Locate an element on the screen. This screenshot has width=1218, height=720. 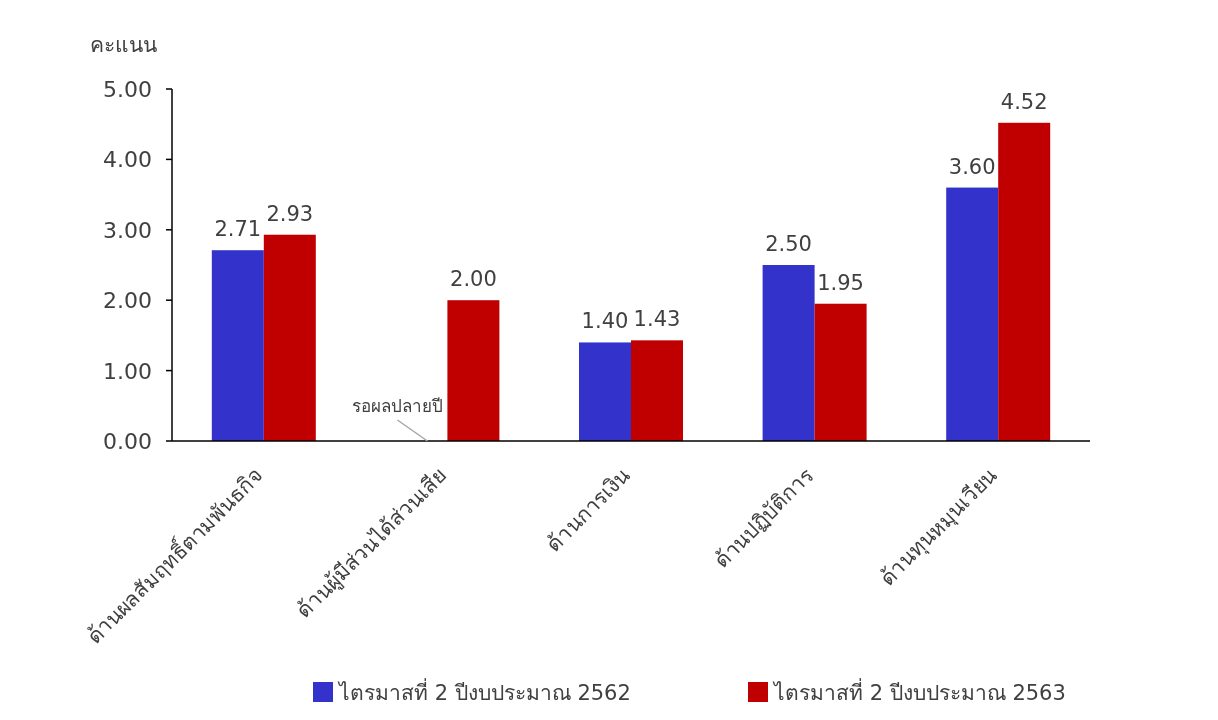
data-label: 2.71 is located at coordinates (238, 229).